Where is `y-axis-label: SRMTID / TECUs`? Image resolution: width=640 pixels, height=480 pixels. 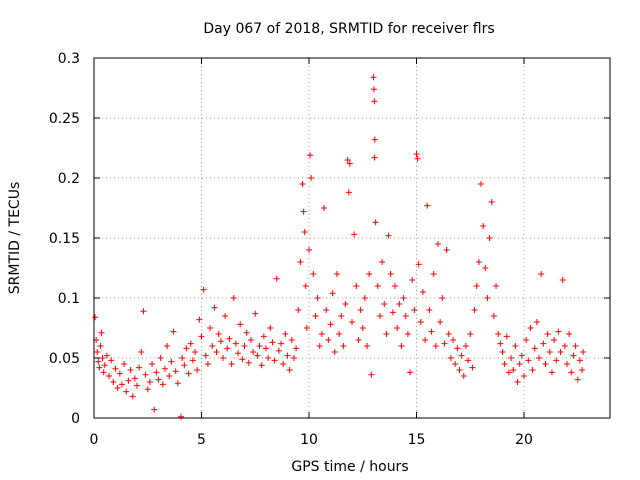
y-axis-label: SRMTID / TECUs is located at coordinates (15, 238).